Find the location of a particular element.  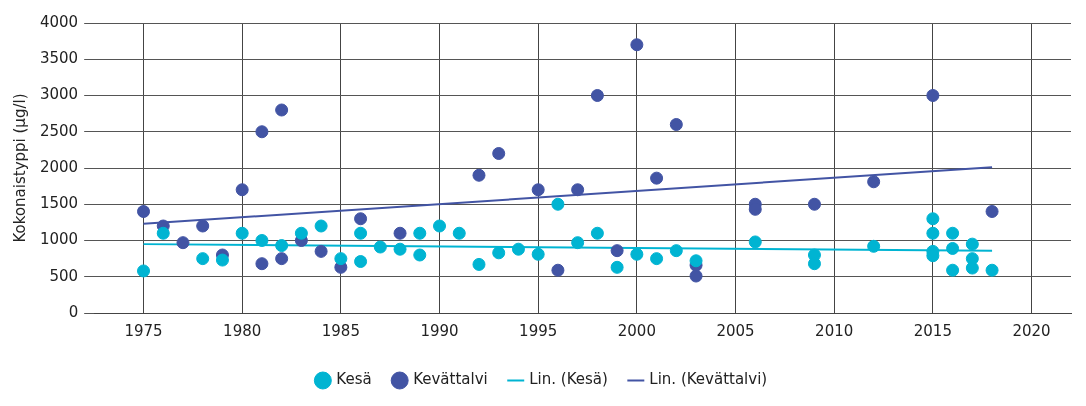

x-tick-label: 2000 is located at coordinates (636, 330).